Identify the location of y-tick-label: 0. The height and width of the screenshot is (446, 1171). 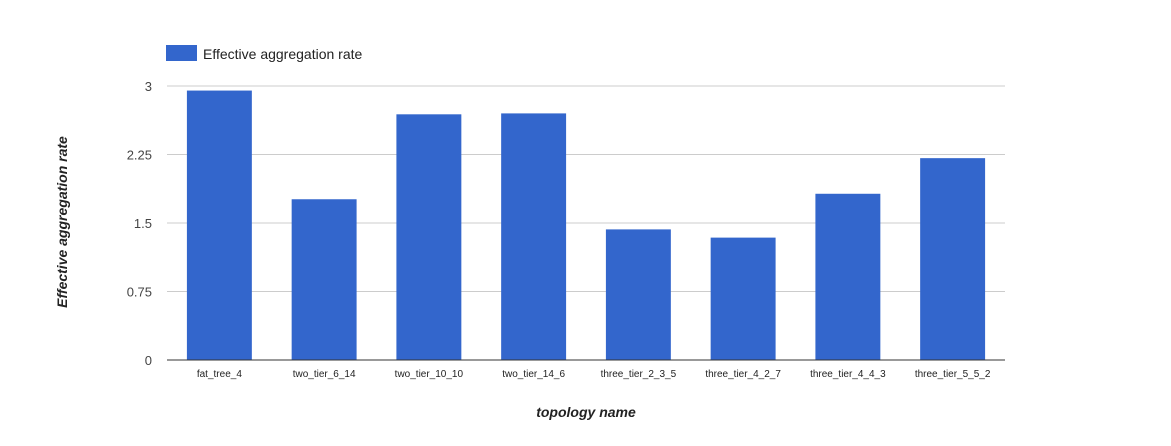
(148, 360).